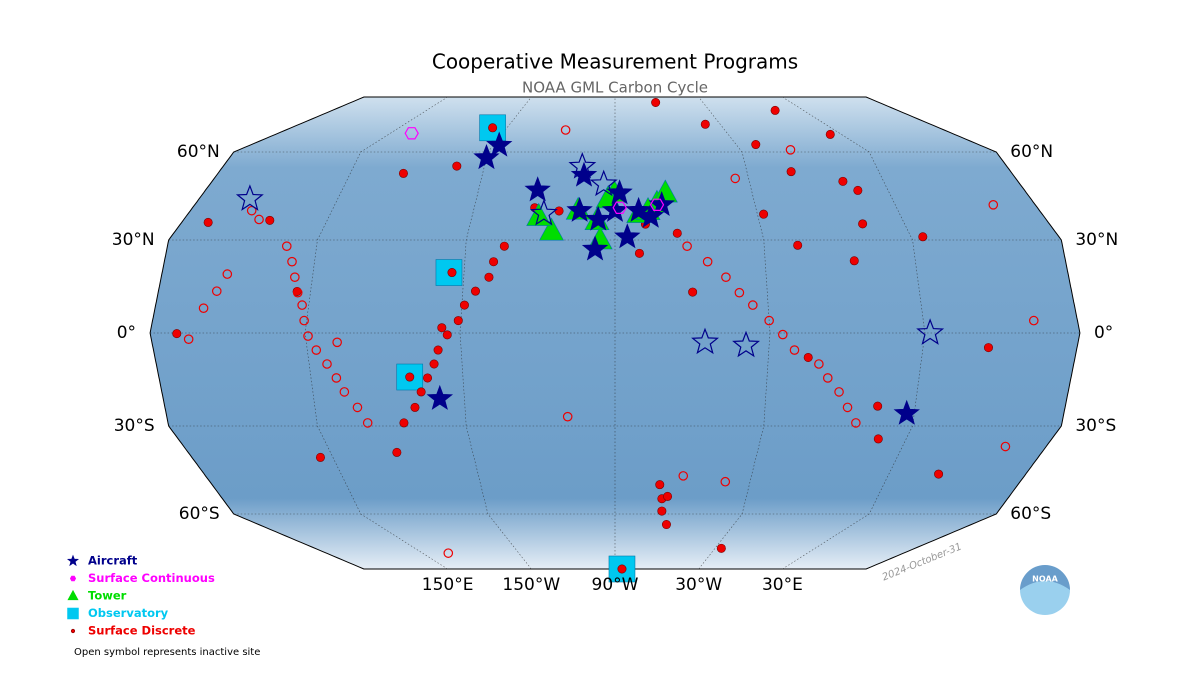 Image resolution: width=1200 pixels, height=700 pixels. What do you see at coordinates (448, 585) in the screenshot?
I see `lon-label: 150°E` at bounding box center [448, 585].